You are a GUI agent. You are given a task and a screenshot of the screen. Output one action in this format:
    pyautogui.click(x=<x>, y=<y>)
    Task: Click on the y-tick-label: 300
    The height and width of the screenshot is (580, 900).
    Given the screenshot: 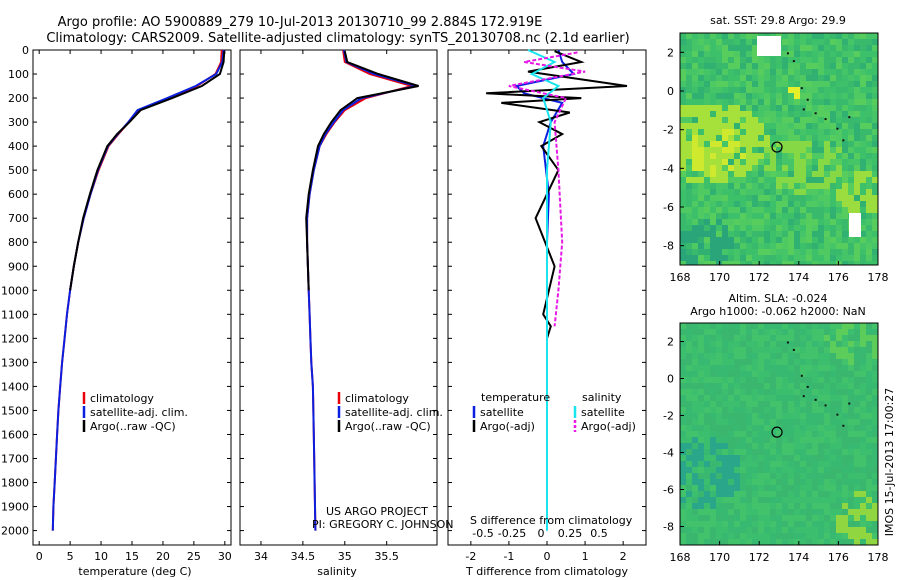 What is the action you would take?
    pyautogui.click(x=18, y=122)
    